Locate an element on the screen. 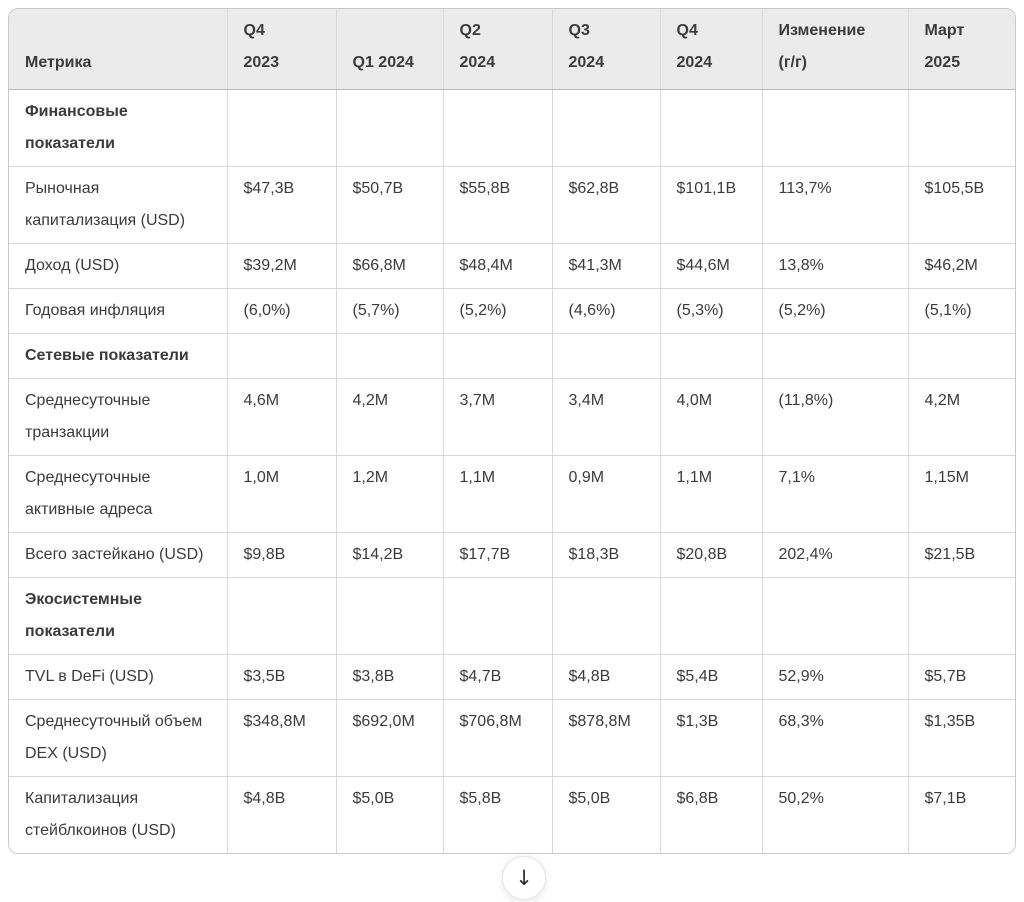  value-cell: $14,2B is located at coordinates (390, 555).